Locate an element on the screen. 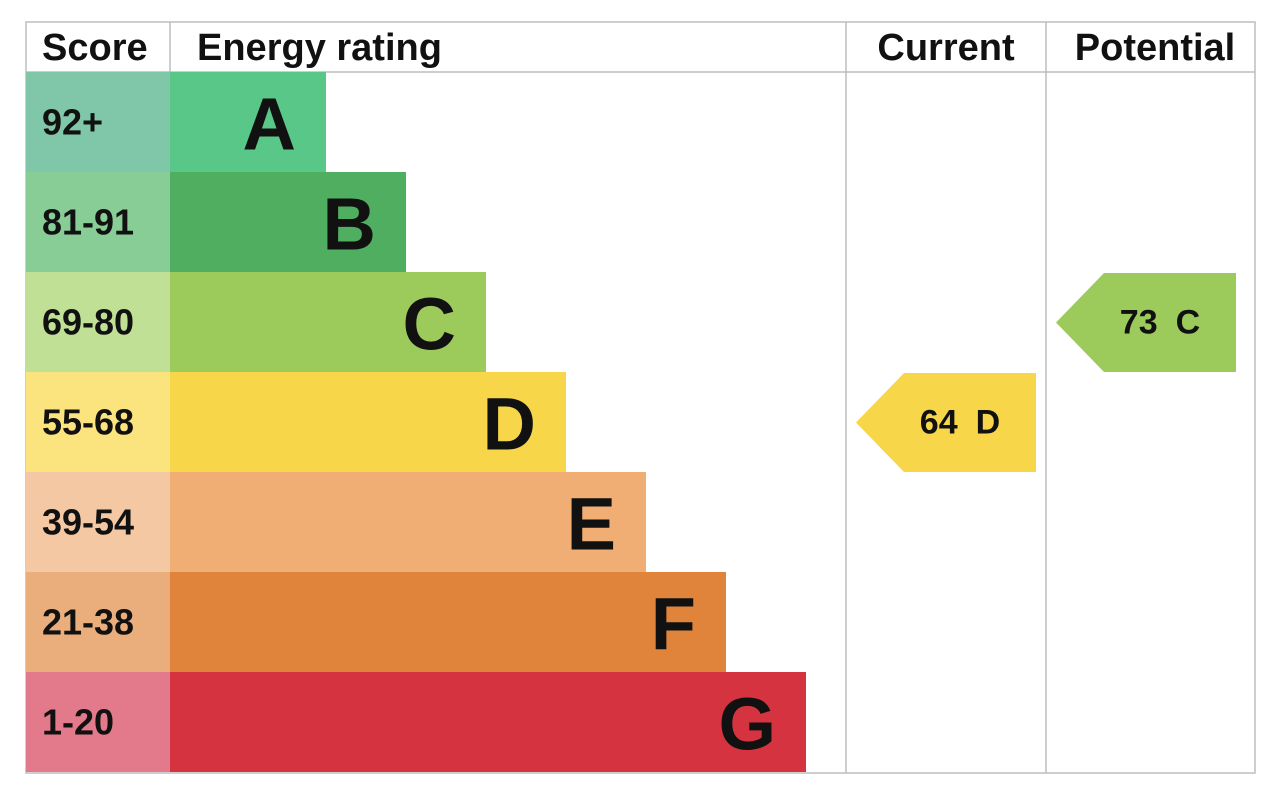 The width and height of the screenshot is (1270, 790). potential-rating: C is located at coordinates (1188, 323).